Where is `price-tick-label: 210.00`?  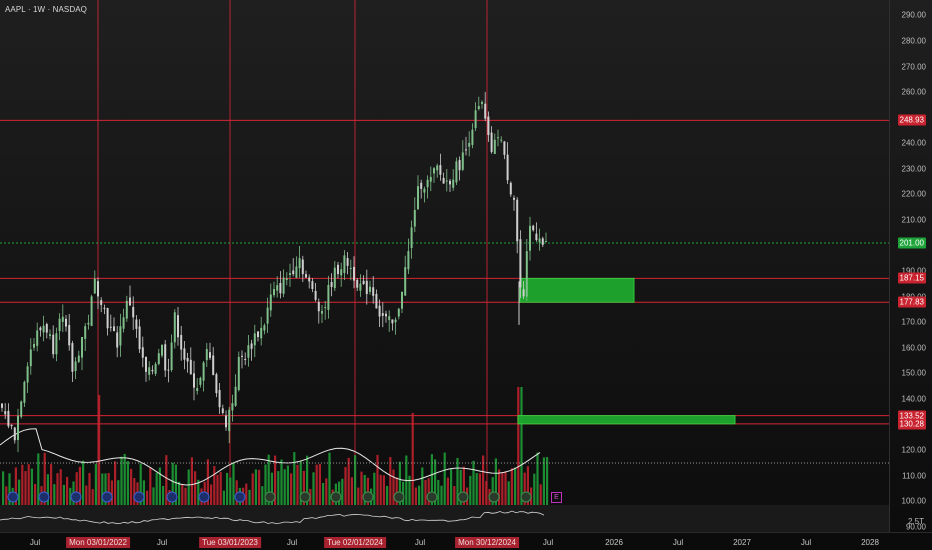
price-tick-label: 210.00 is located at coordinates (913, 220).